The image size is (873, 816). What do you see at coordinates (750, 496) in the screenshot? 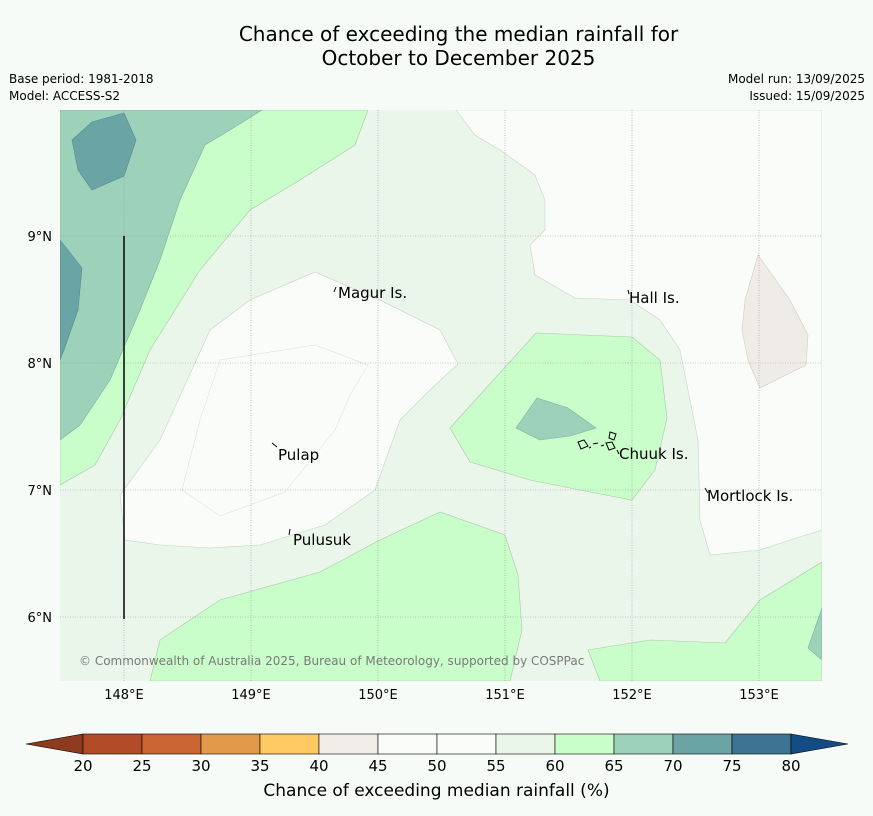
I see `place-label-mortlock: Mortlock Is.` at bounding box center [750, 496].